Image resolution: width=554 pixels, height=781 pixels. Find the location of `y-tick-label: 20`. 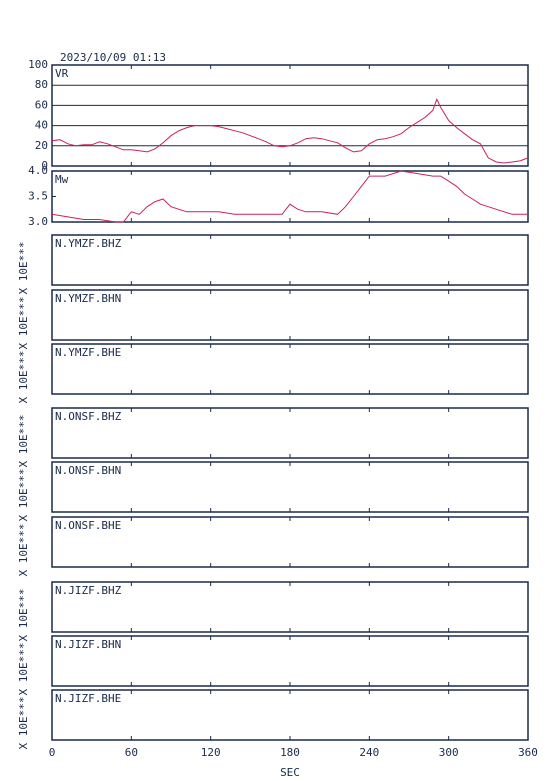

y-tick-label: 20 is located at coordinates (41, 145).